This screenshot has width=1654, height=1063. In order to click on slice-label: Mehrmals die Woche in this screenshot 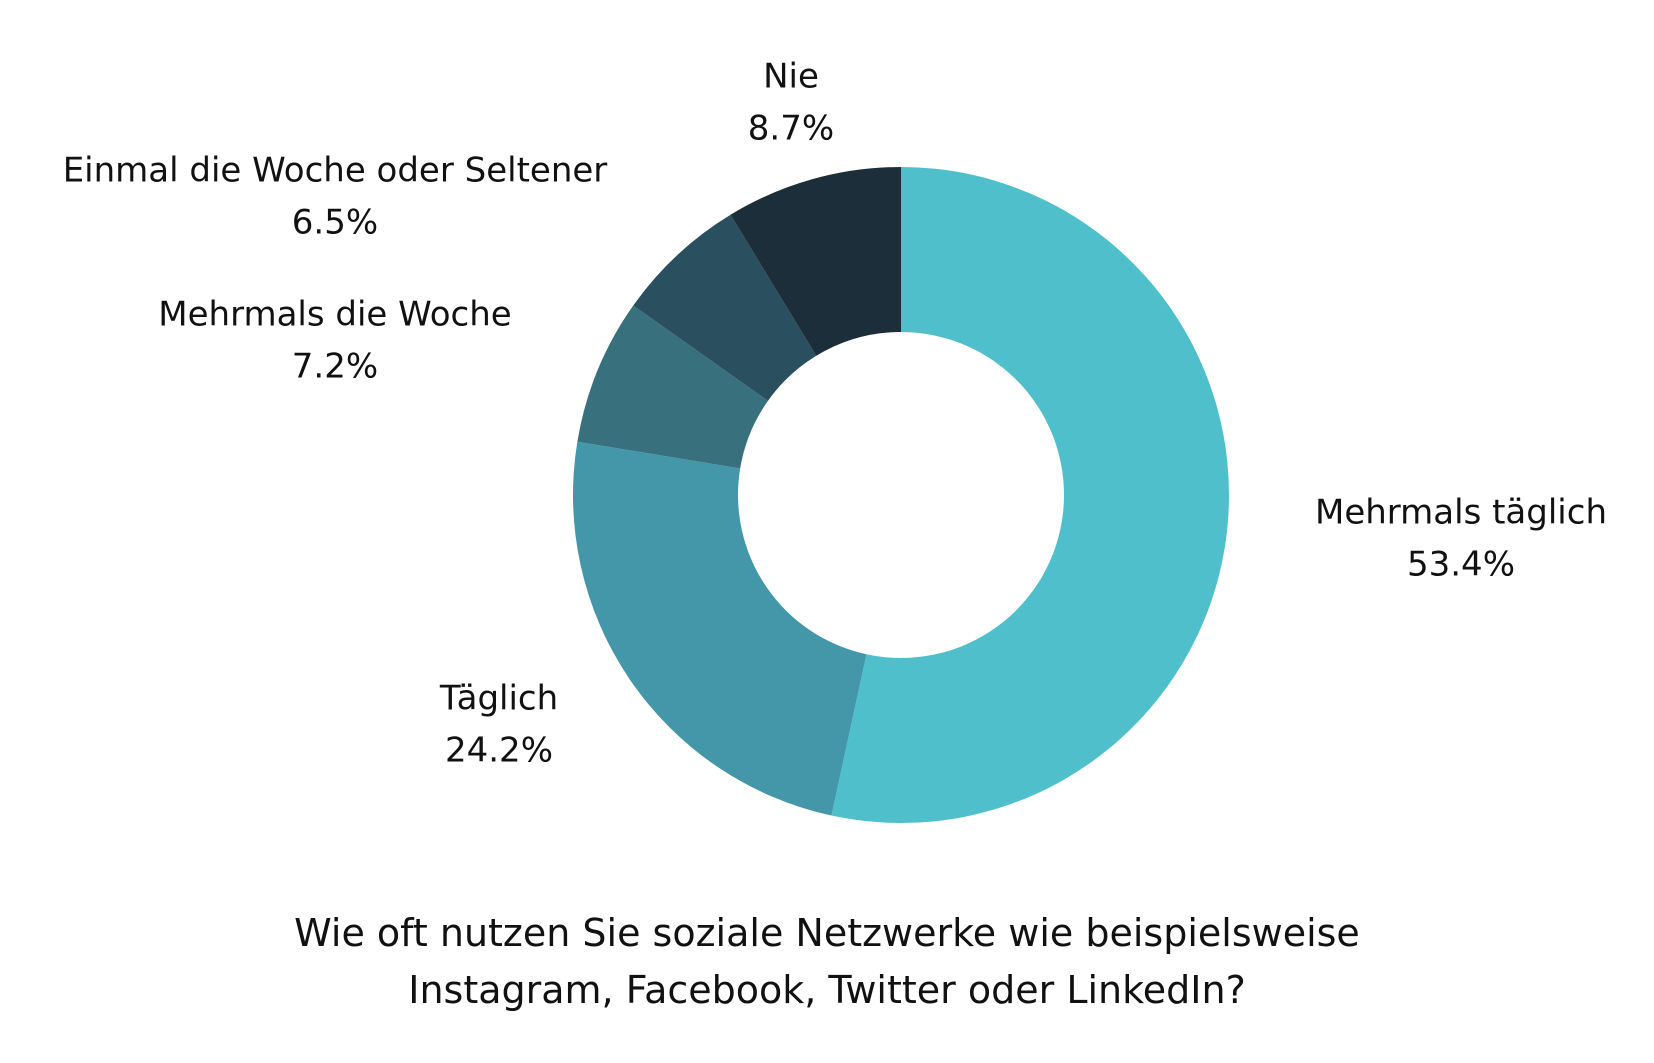, I will do `click(334, 315)`.